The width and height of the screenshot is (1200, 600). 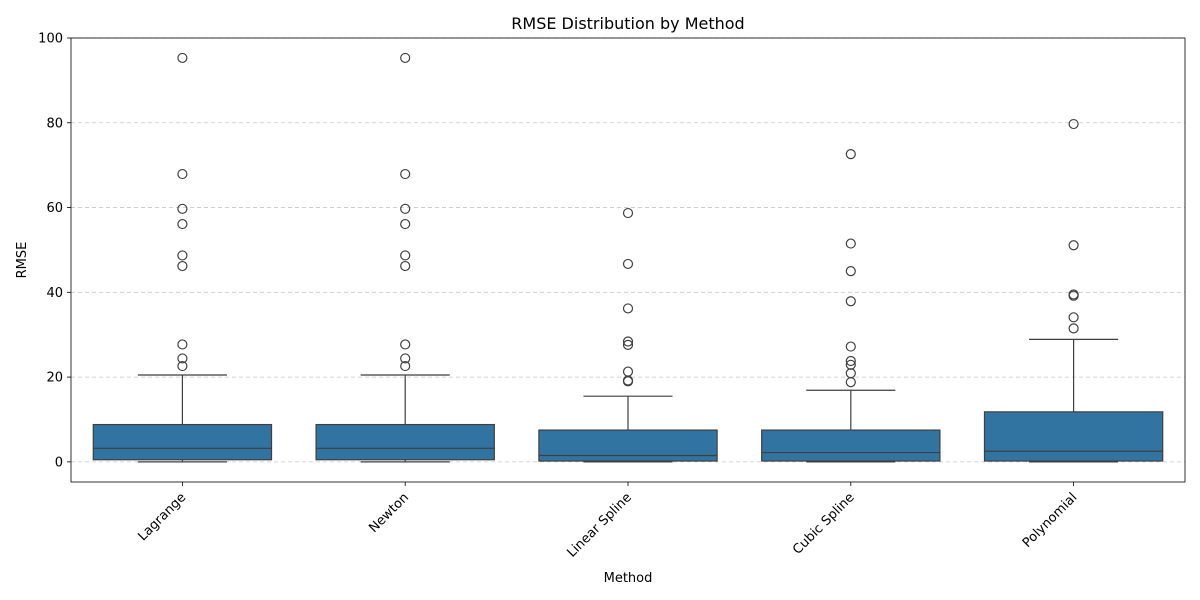 I want to click on x-tick-label: Lagrange, so click(x=162, y=517).